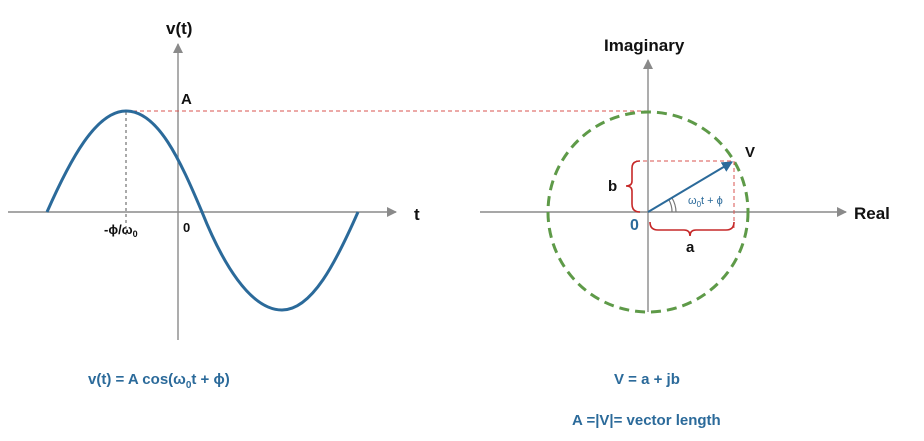 The width and height of the screenshot is (924, 441). Describe the element at coordinates (647, 379) in the screenshot. I see `phasor-equation: V = a + jb` at that location.